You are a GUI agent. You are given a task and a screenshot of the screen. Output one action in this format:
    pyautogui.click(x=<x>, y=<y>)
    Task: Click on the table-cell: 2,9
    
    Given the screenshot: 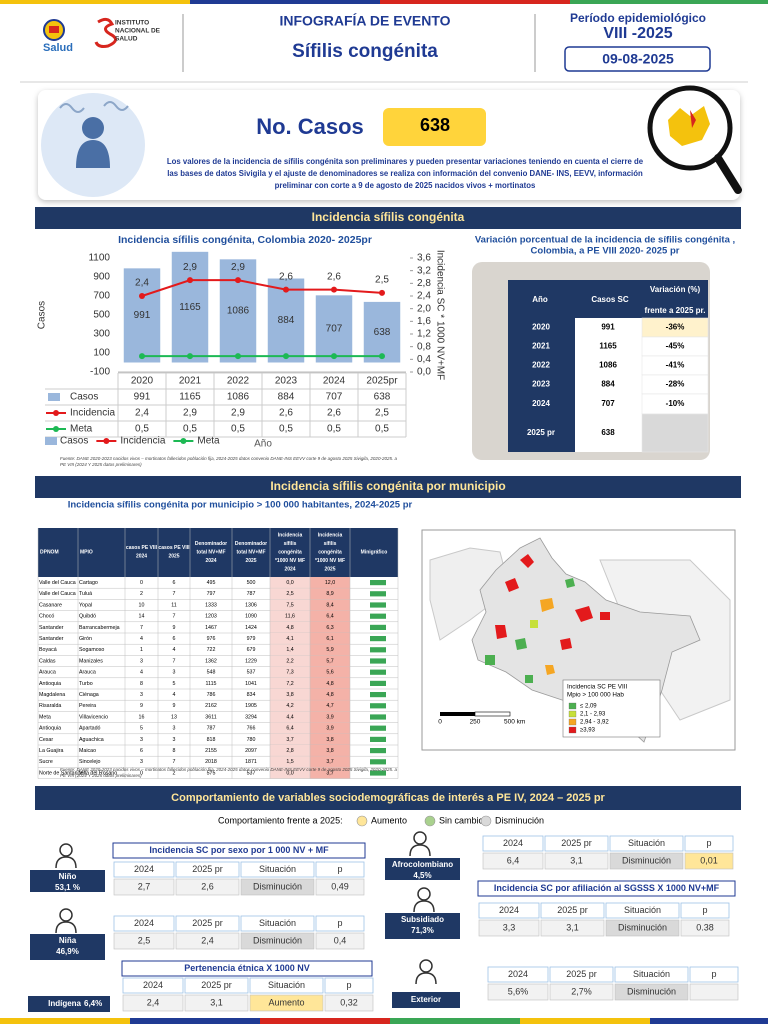 What is the action you would take?
    pyautogui.click(x=190, y=413)
    